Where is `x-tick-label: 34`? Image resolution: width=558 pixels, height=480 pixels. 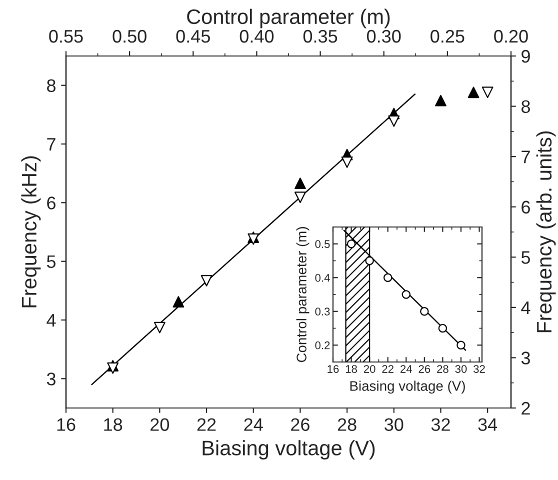 x-tick-label: 34 is located at coordinates (488, 424).